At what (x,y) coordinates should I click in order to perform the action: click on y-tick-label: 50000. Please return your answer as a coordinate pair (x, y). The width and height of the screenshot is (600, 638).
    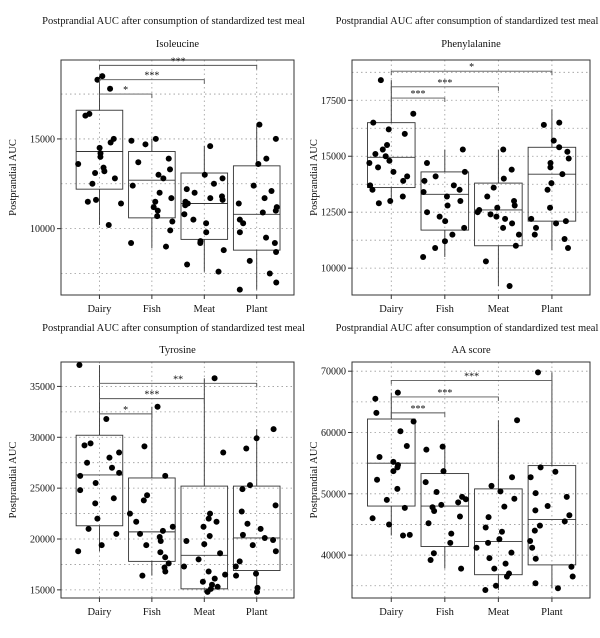
    Looking at the image, I should click on (333, 494).